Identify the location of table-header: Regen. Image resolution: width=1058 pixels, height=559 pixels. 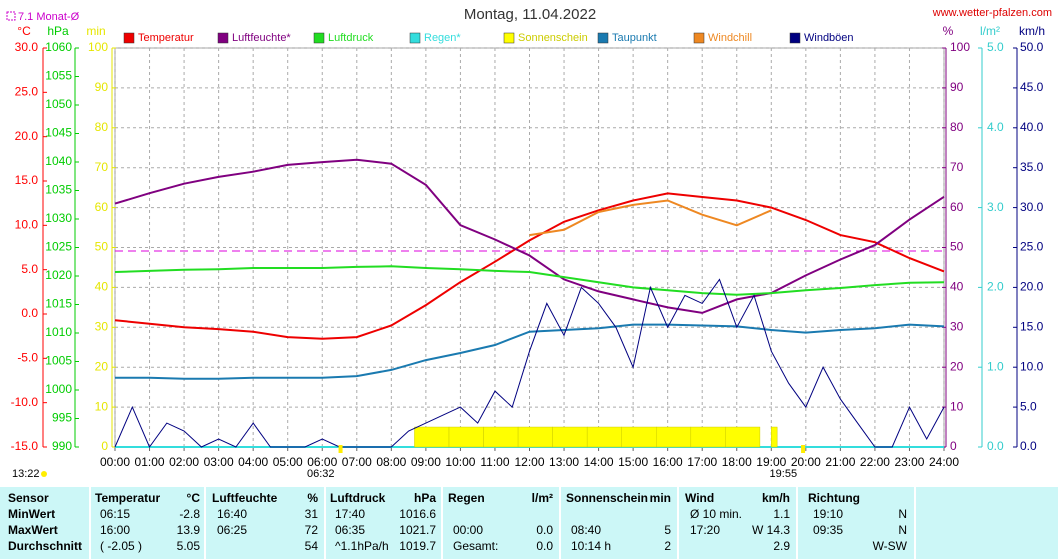
(466, 498).